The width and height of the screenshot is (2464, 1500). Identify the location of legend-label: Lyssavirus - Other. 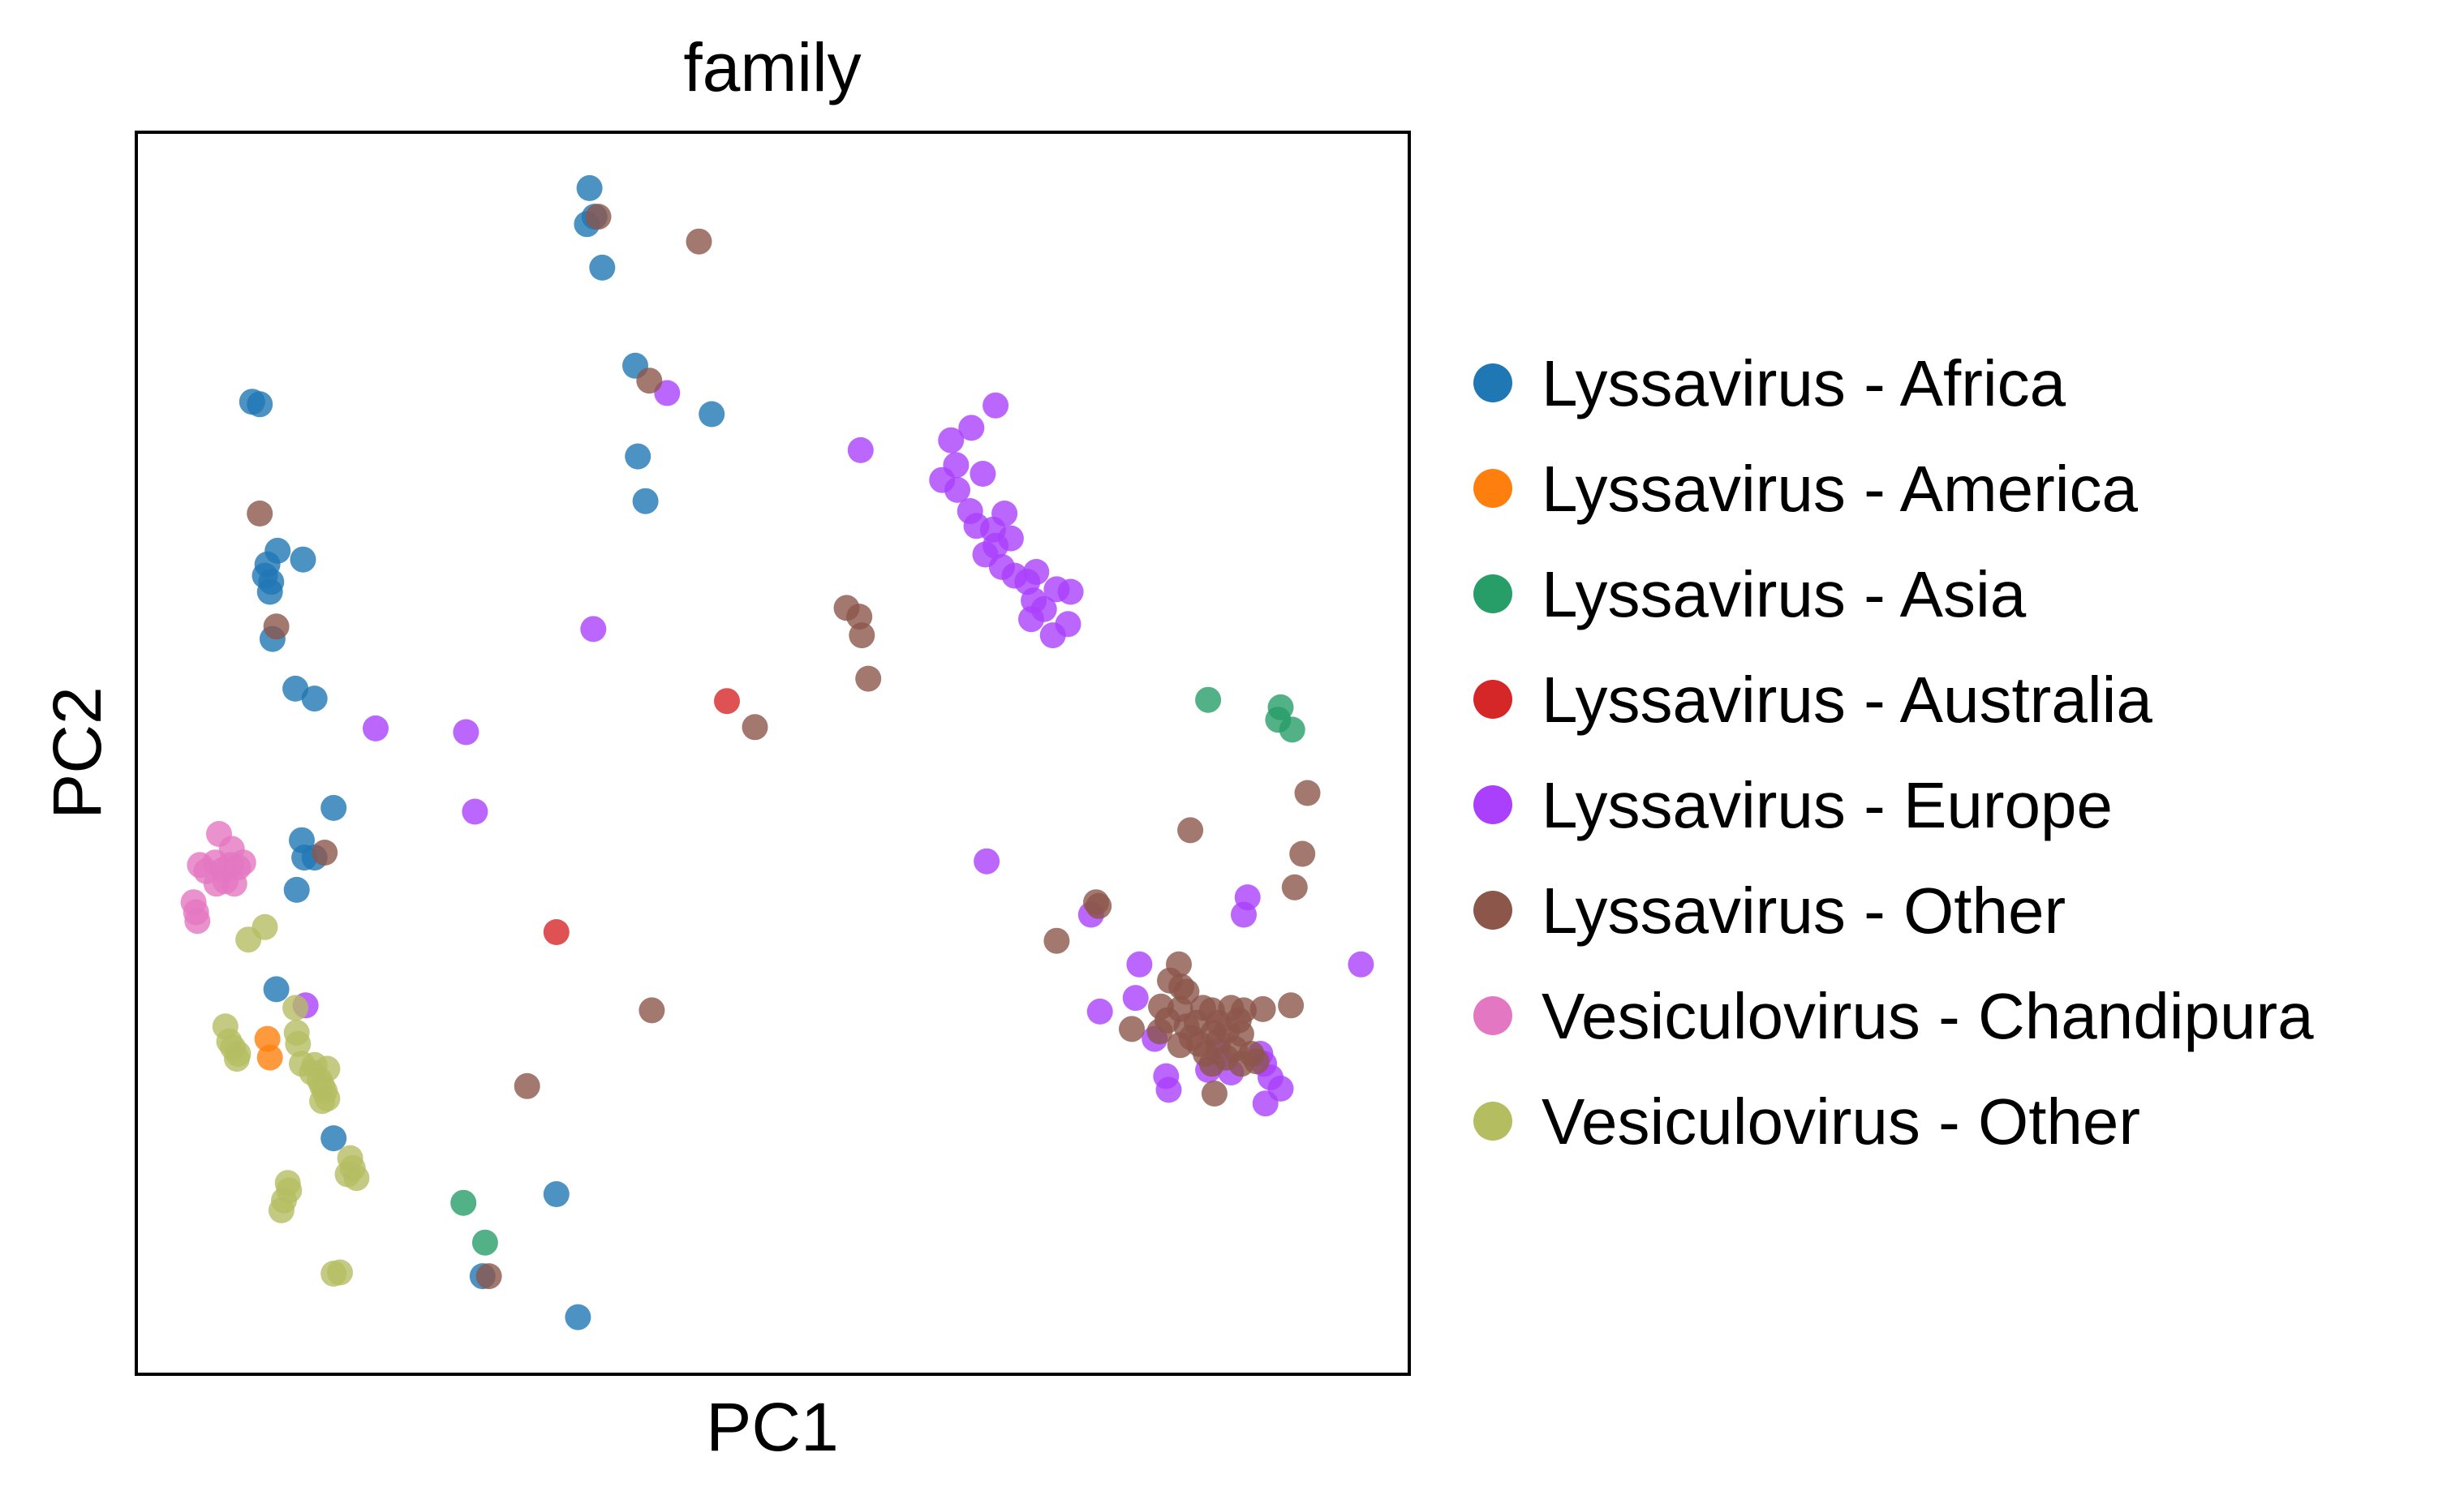
(1804, 911).